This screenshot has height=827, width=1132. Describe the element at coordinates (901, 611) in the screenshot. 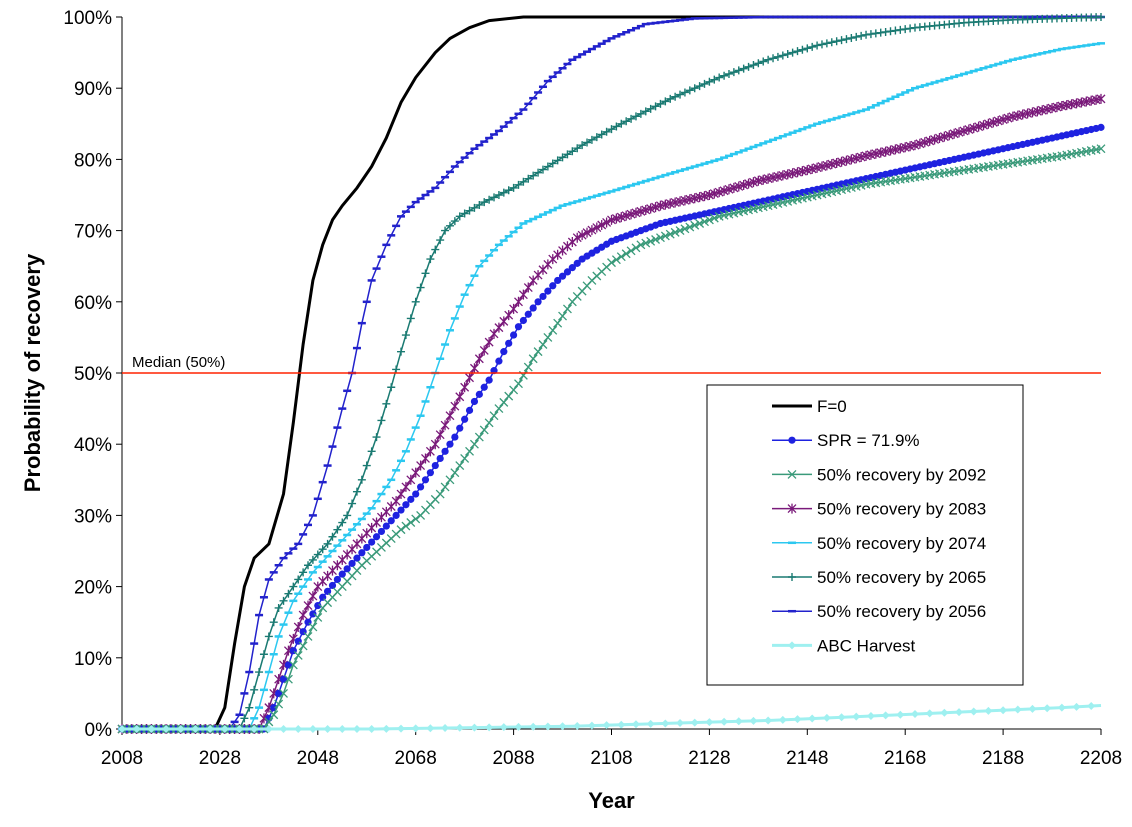

I see `legend-label: 50% recovery by 2056` at that location.